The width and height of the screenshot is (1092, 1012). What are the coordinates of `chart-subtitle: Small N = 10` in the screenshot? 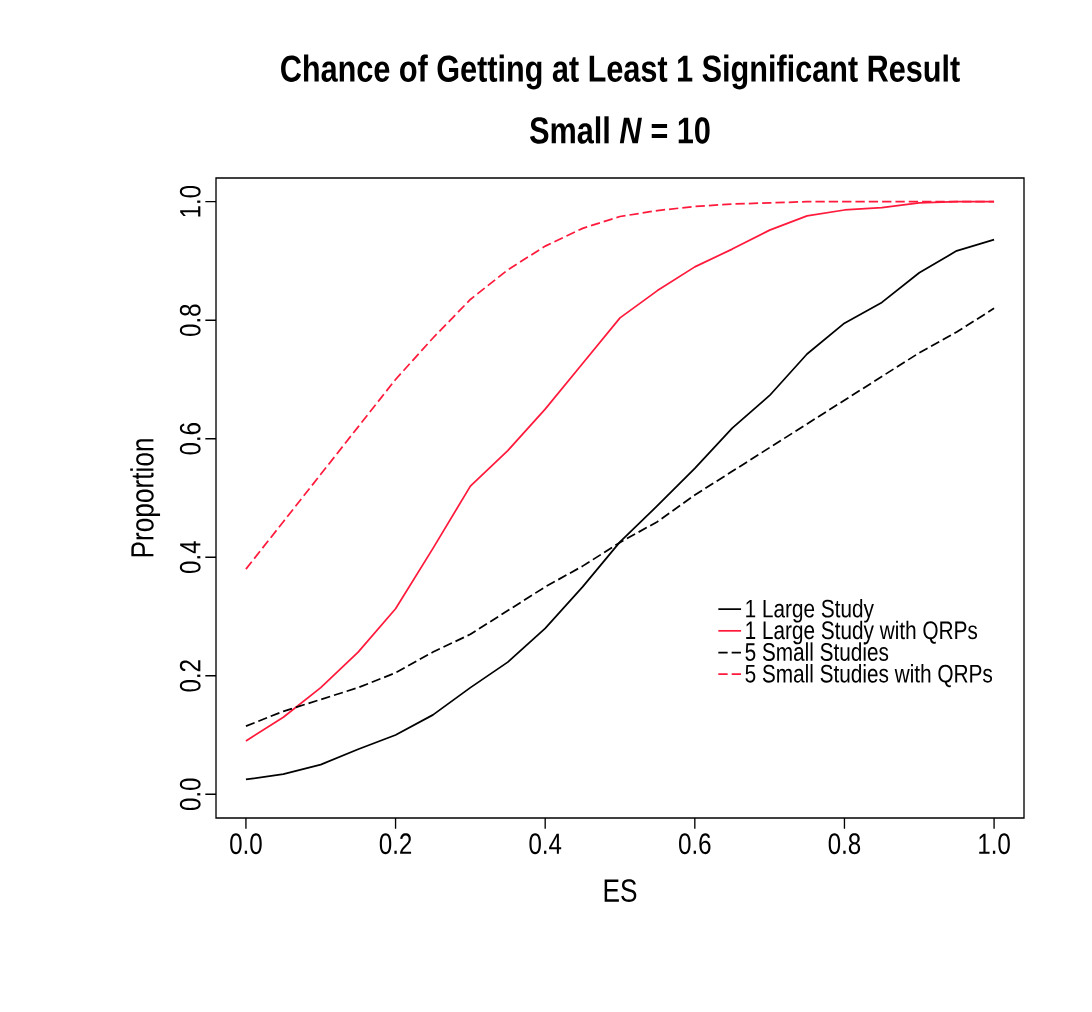 It's located at (620, 130).